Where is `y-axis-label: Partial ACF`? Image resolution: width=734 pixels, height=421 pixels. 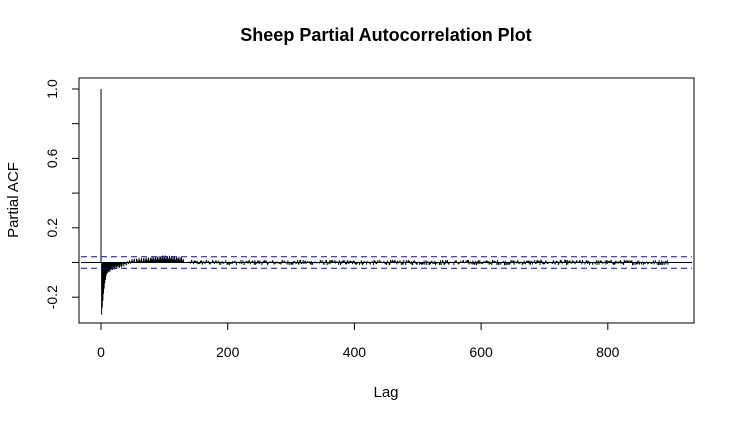 y-axis-label: Partial ACF is located at coordinates (13, 200).